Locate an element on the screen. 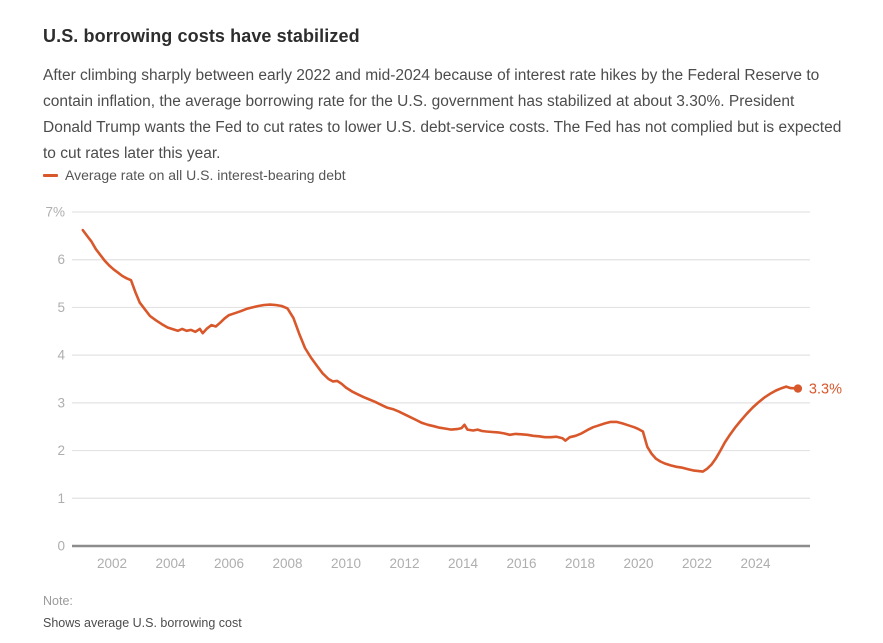  x-axis-label: 2016 is located at coordinates (521, 563).